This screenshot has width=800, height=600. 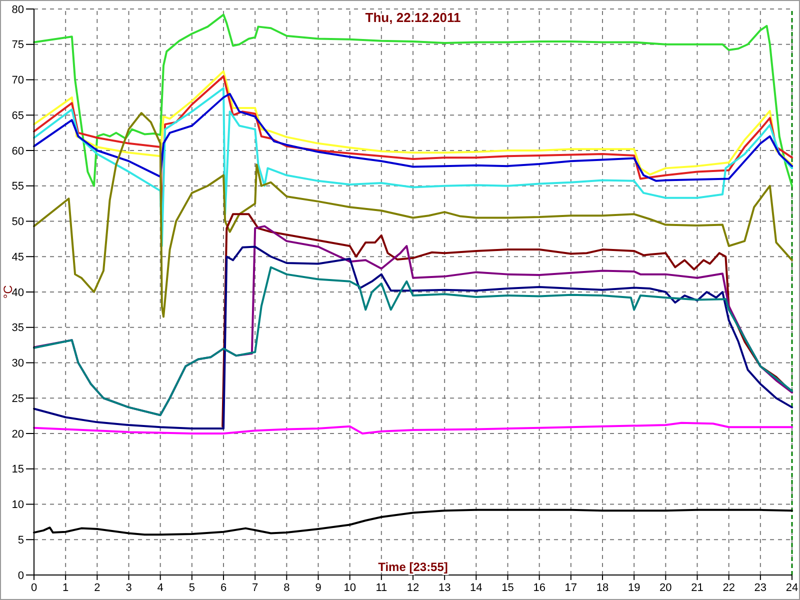 What do you see at coordinates (508, 588) in the screenshot?
I see `x-tick-label: 15` at bounding box center [508, 588].